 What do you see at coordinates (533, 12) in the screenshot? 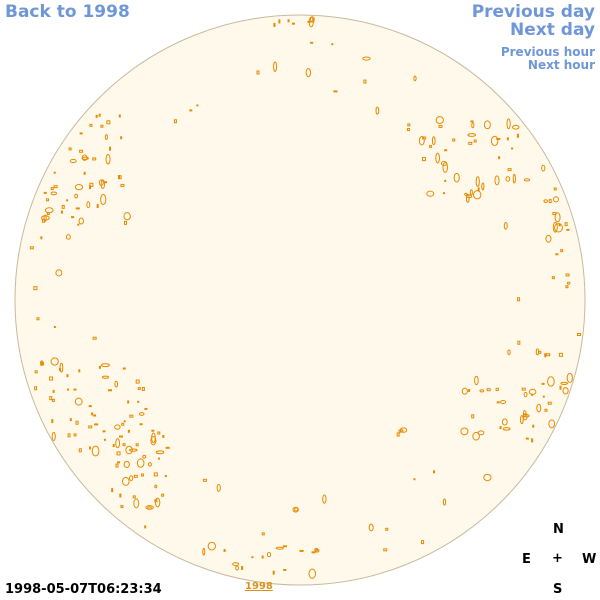
I see `previous-day-link: Previous day` at bounding box center [533, 12].